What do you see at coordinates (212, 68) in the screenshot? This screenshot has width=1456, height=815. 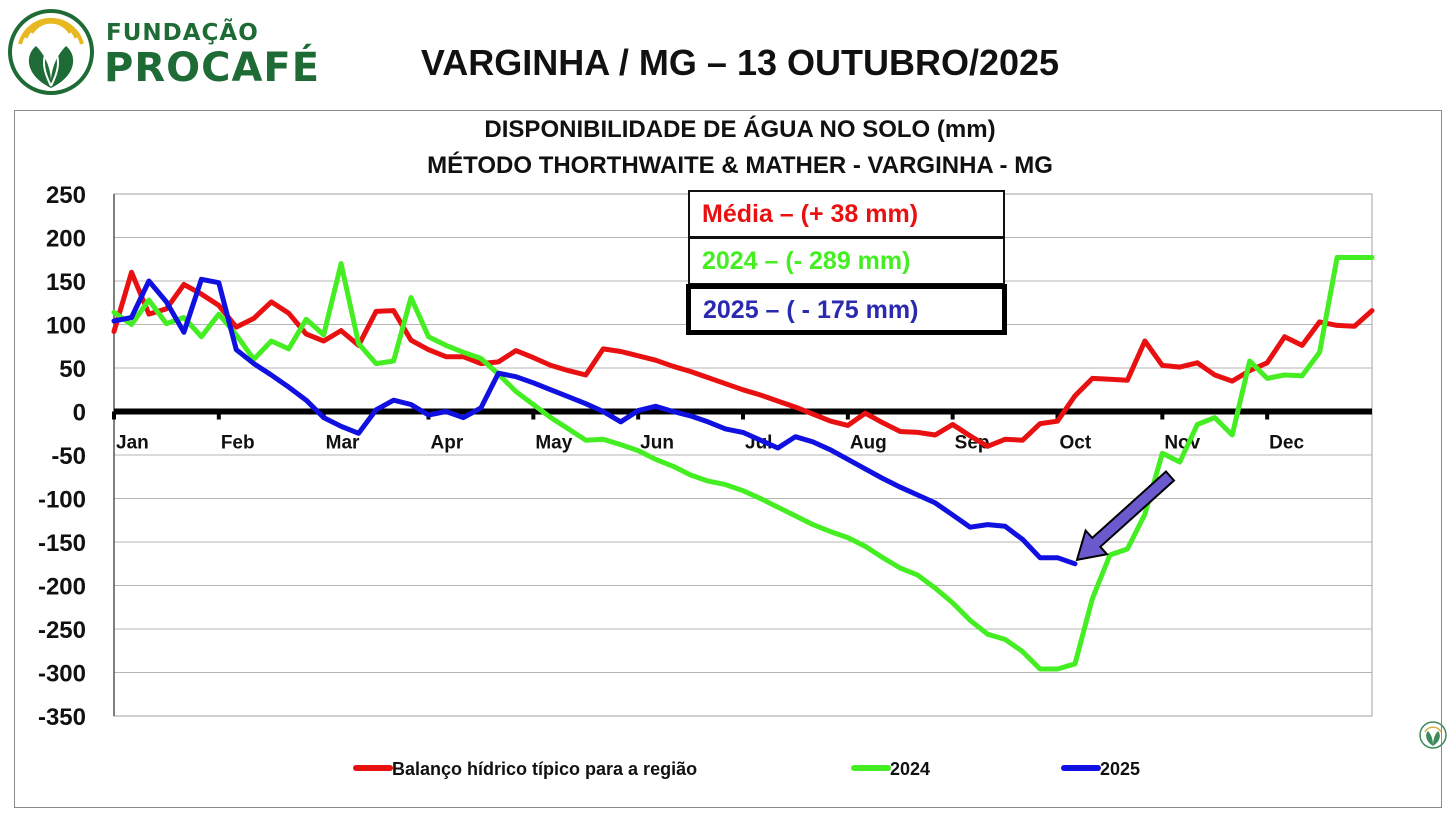 I see `logo-text-main: PROCAFÉ` at bounding box center [212, 68].